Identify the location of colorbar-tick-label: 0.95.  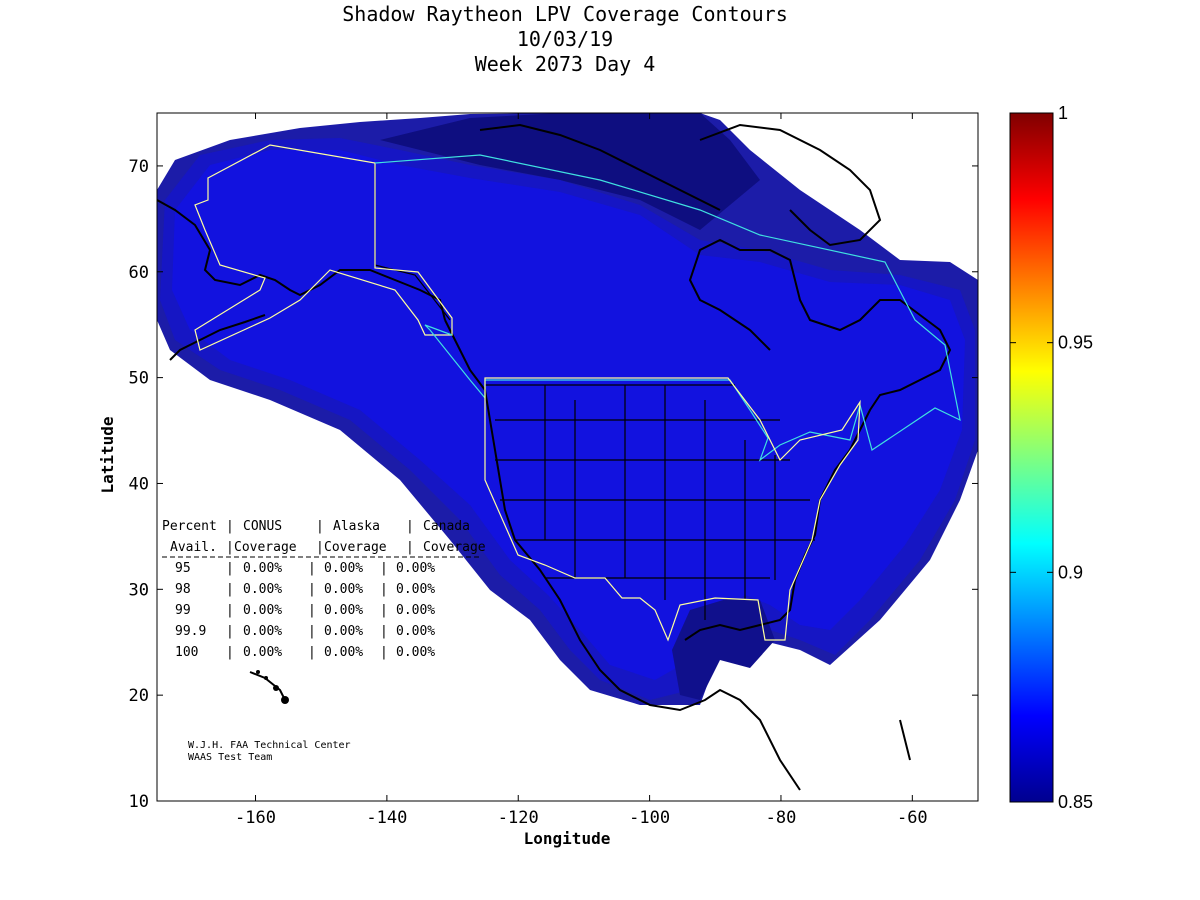
(1075, 343).